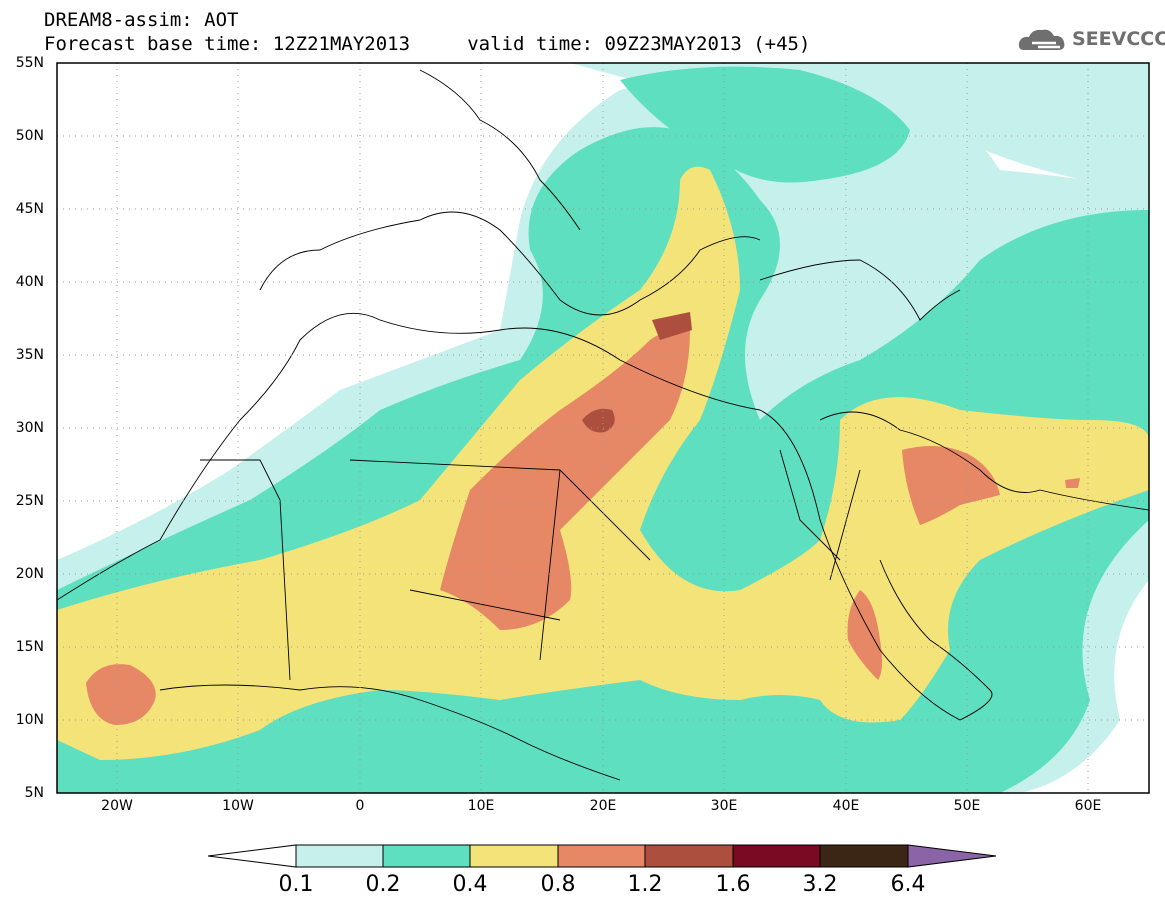  I want to click on lat-label: 35N, so click(29, 355).